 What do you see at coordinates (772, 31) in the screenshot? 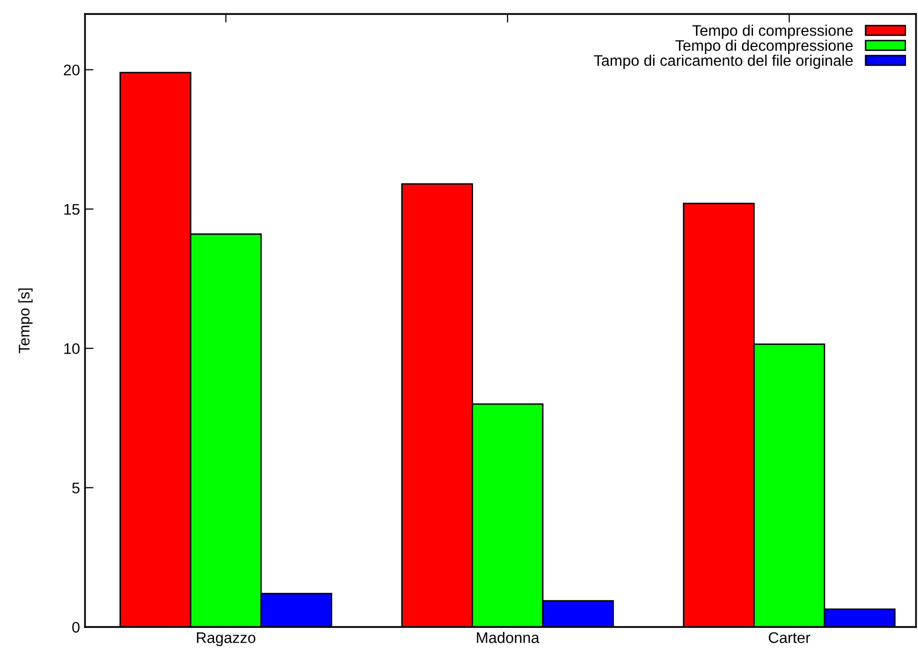
I see `legend-label: Tempo di compressione` at bounding box center [772, 31].